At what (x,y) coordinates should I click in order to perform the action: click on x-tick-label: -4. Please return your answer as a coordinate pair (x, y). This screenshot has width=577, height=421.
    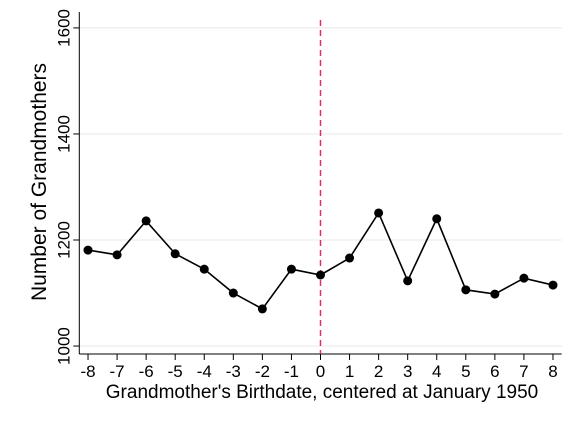
    Looking at the image, I should click on (204, 371).